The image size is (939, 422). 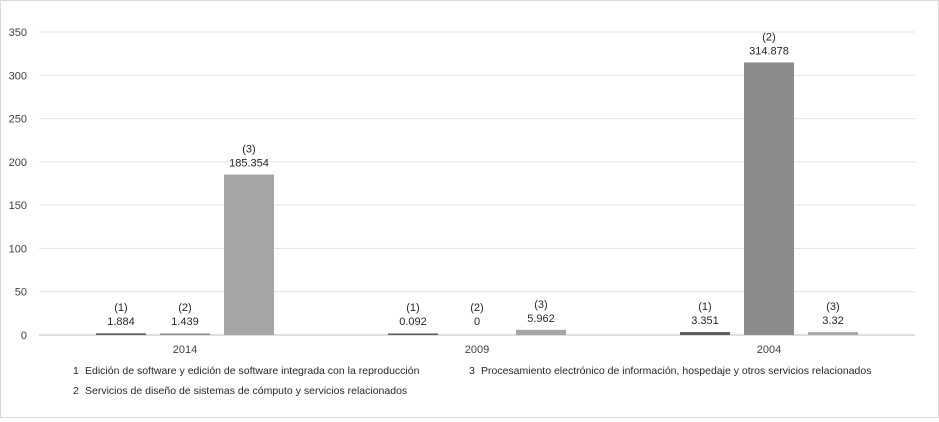 I want to click on data-label: 185.354, so click(x=249, y=164).